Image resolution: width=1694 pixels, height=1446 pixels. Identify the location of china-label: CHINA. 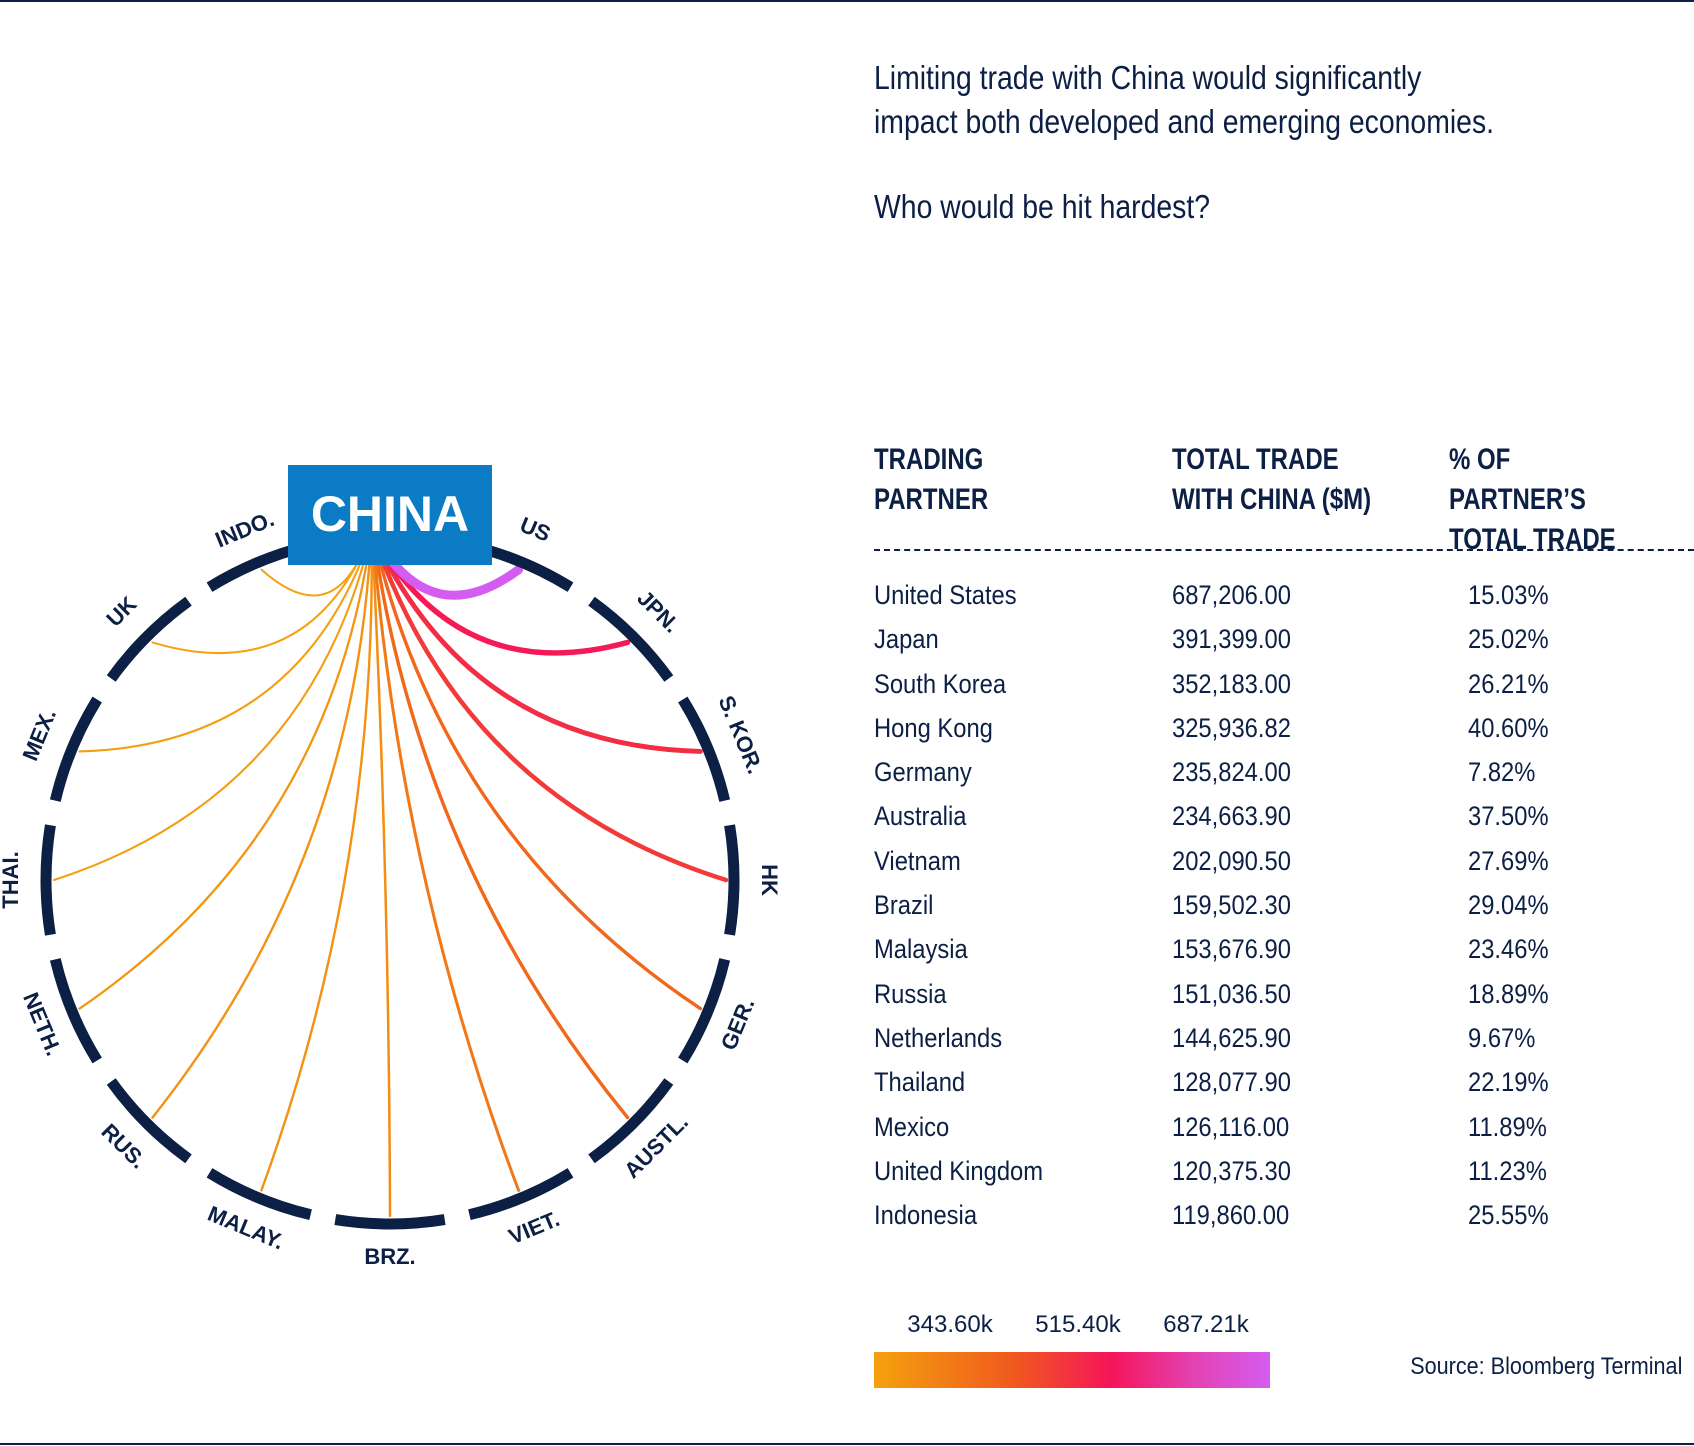
(390, 514).